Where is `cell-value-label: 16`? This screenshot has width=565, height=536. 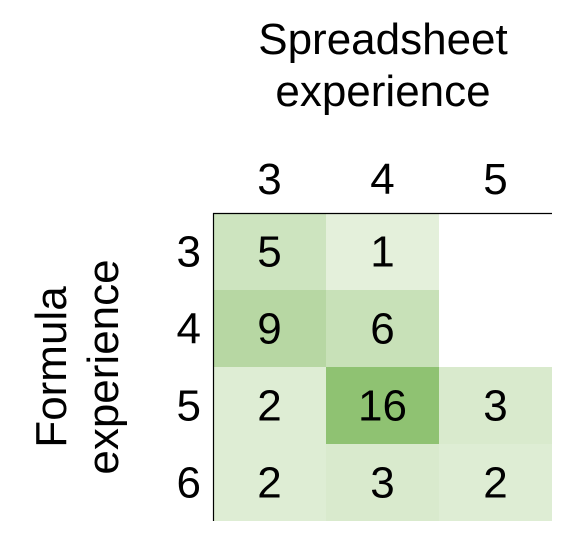
cell-value-label: 16 is located at coordinates (382, 406).